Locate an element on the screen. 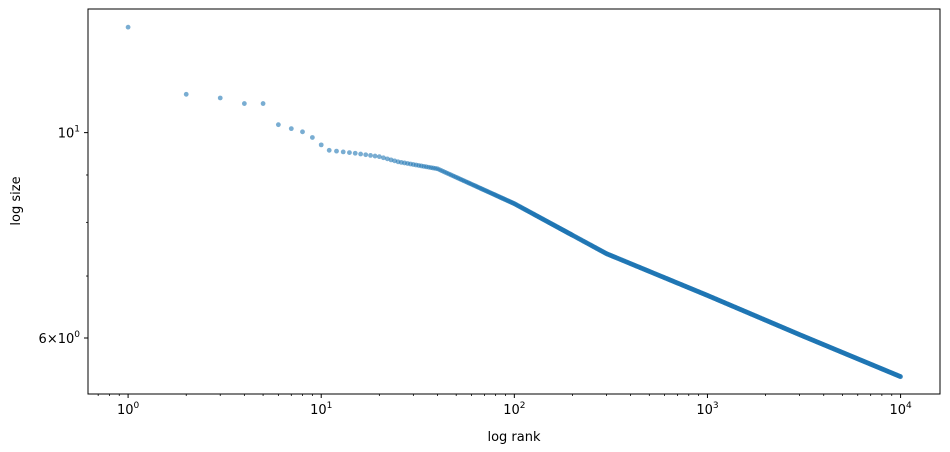 The image size is (950, 452). y-axis-label: log size is located at coordinates (16, 200).